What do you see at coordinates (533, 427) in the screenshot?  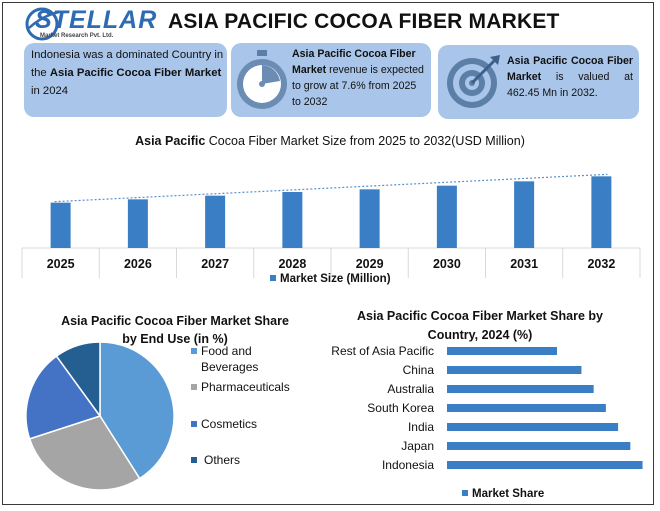 I see `hbar-india` at bounding box center [533, 427].